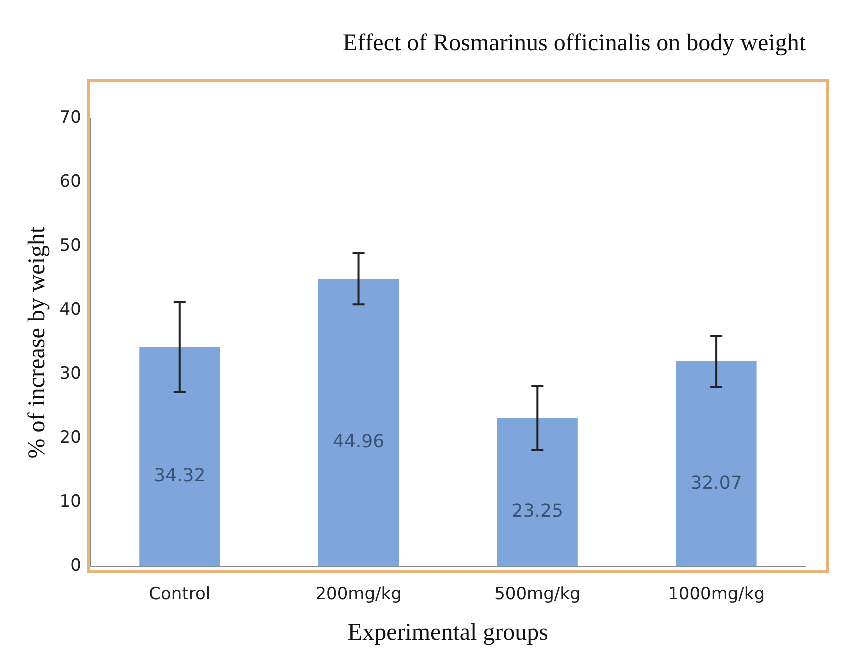 The height and width of the screenshot is (662, 846). What do you see at coordinates (71, 310) in the screenshot?
I see `y-tick-label: 40` at bounding box center [71, 310].